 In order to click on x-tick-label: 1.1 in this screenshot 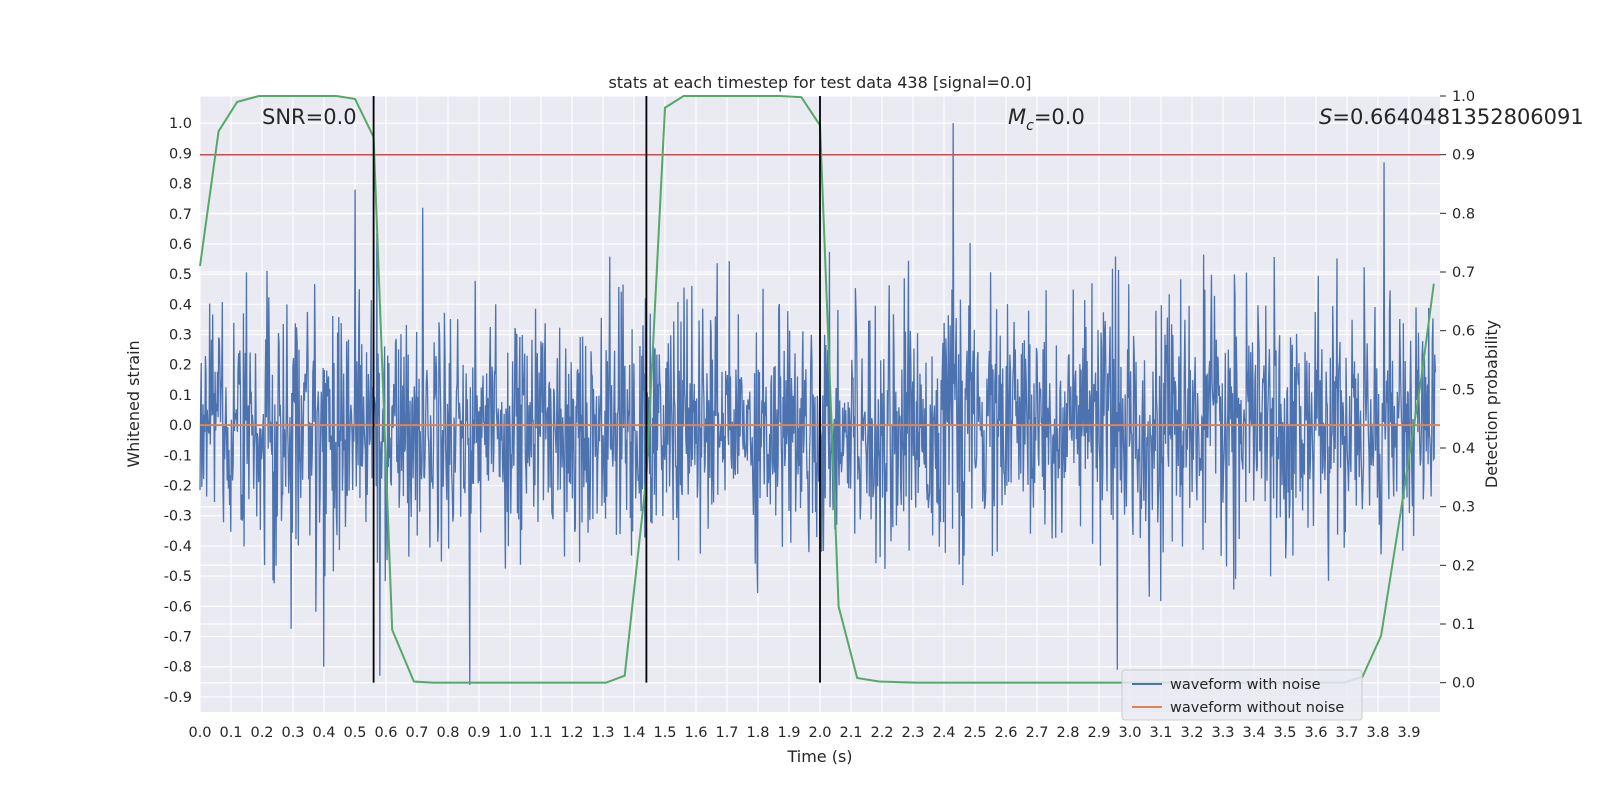, I will do `click(540, 733)`.